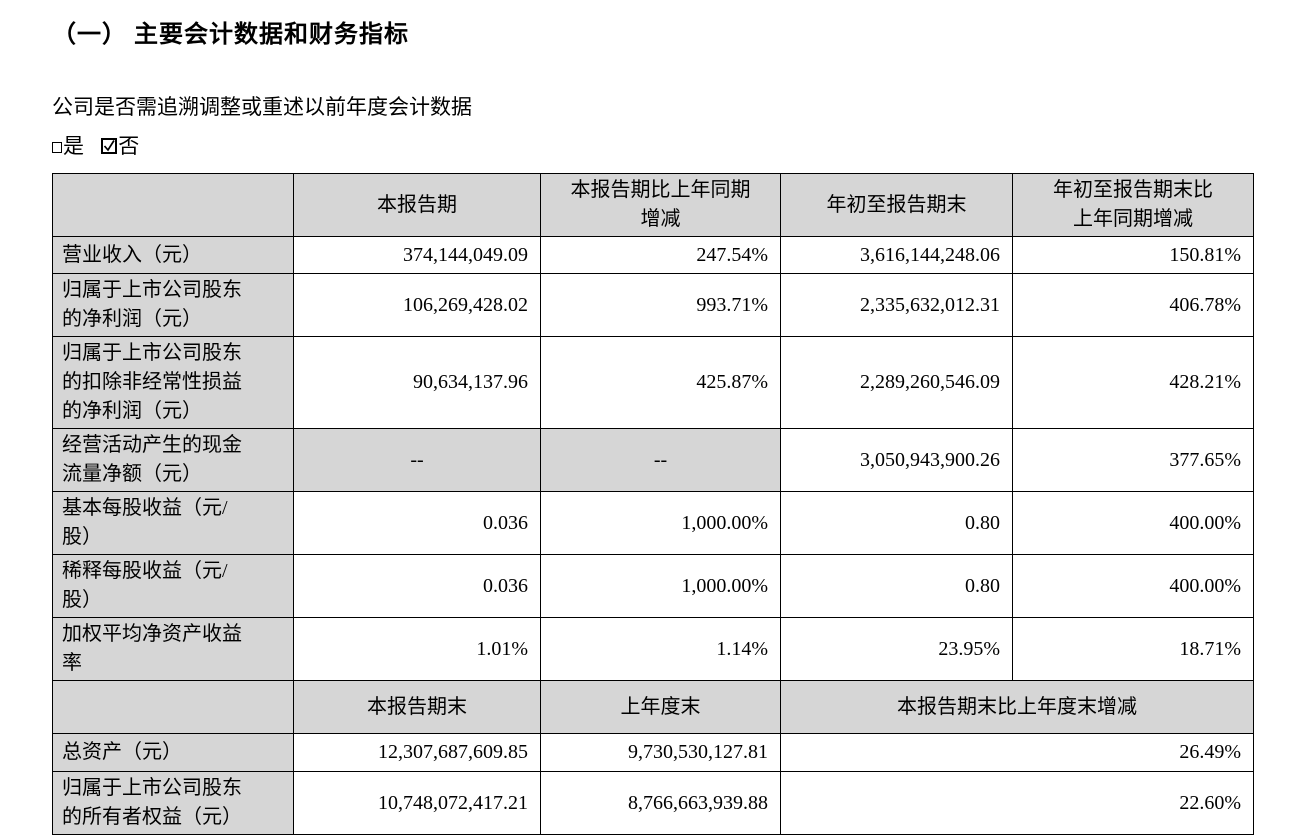 The width and height of the screenshot is (1300, 835). Describe the element at coordinates (417, 205) in the screenshot. I see `column-header-current-period: 本报告期` at that location.